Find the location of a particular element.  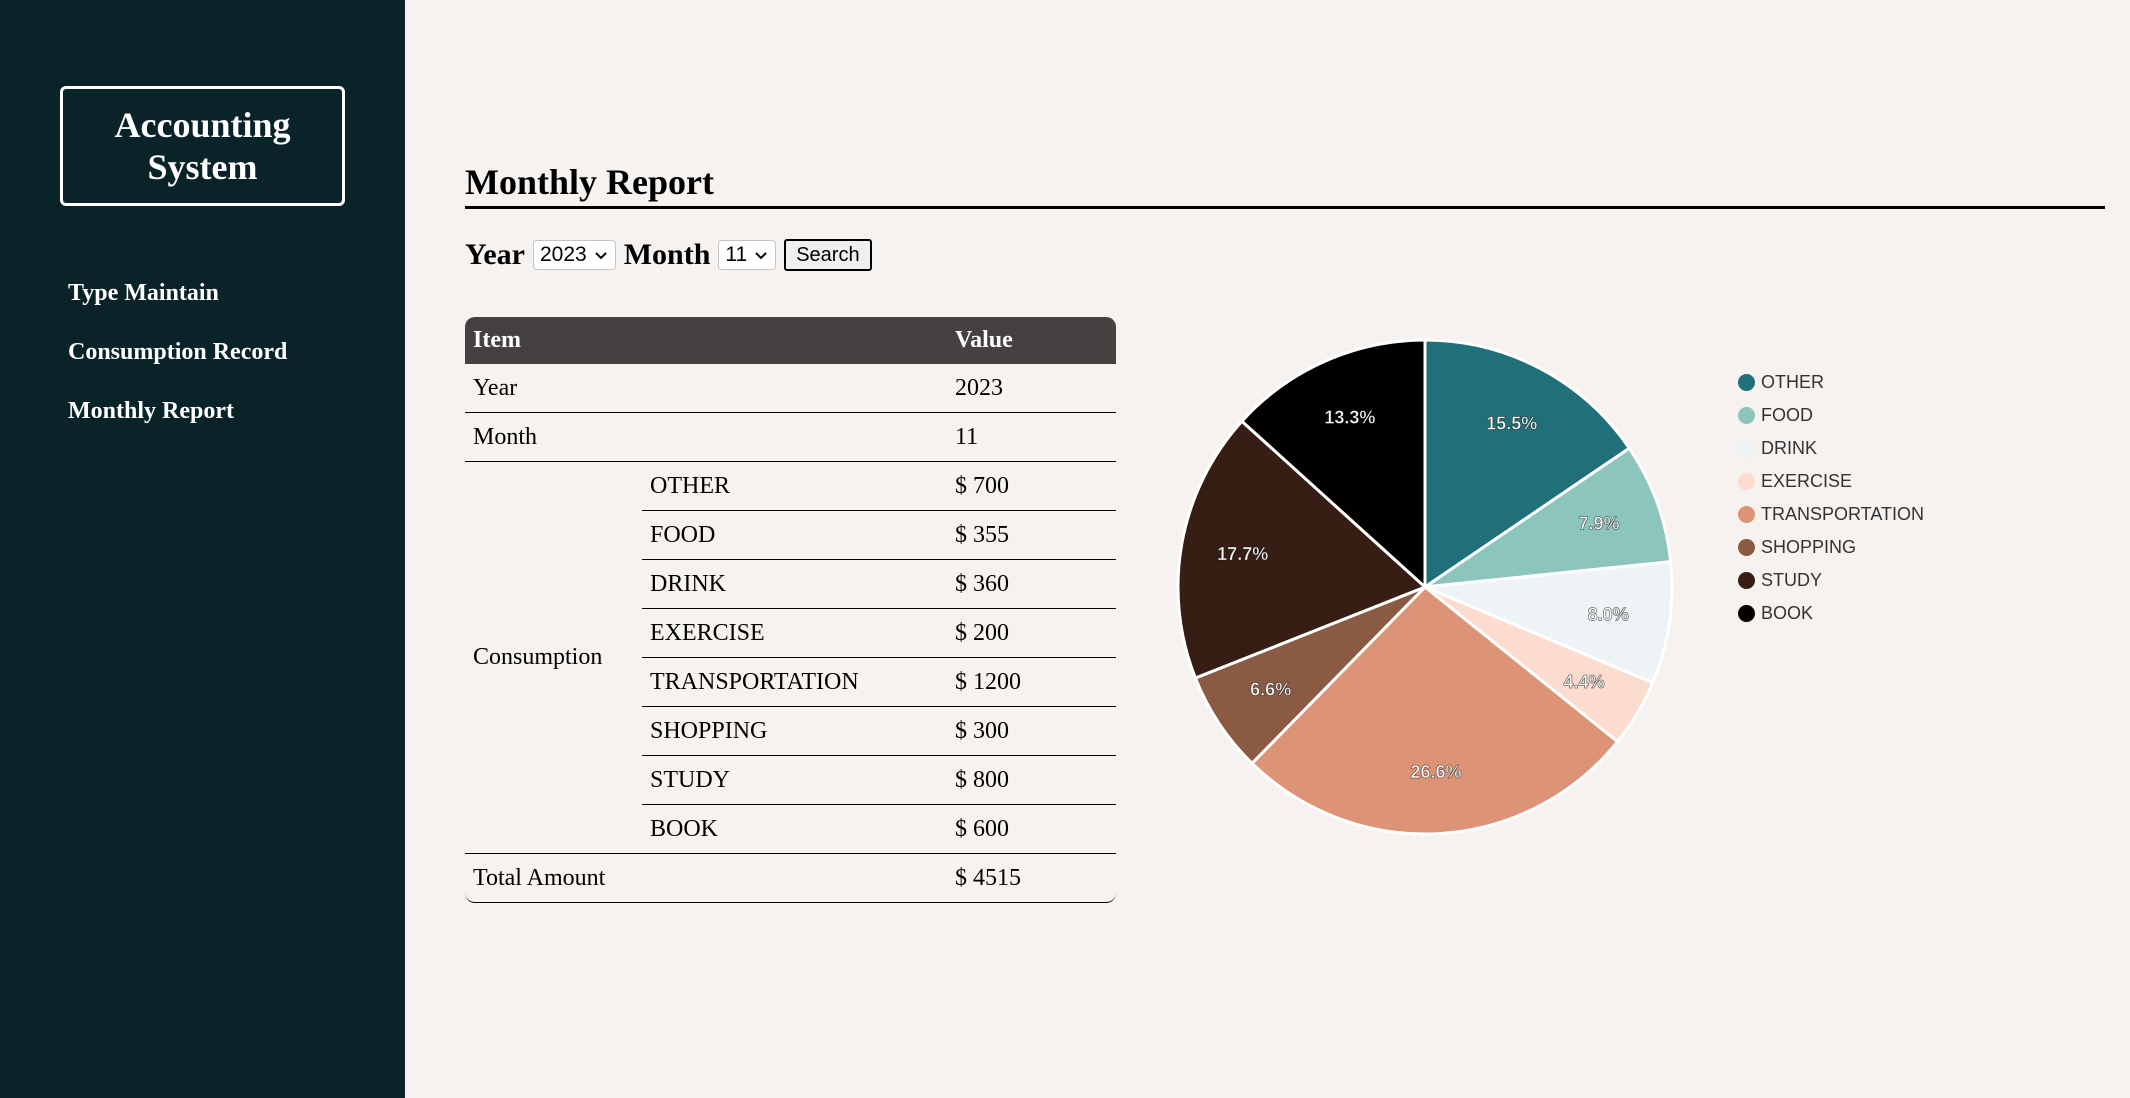

pie-slice-transportation is located at coordinates (1434, 710).